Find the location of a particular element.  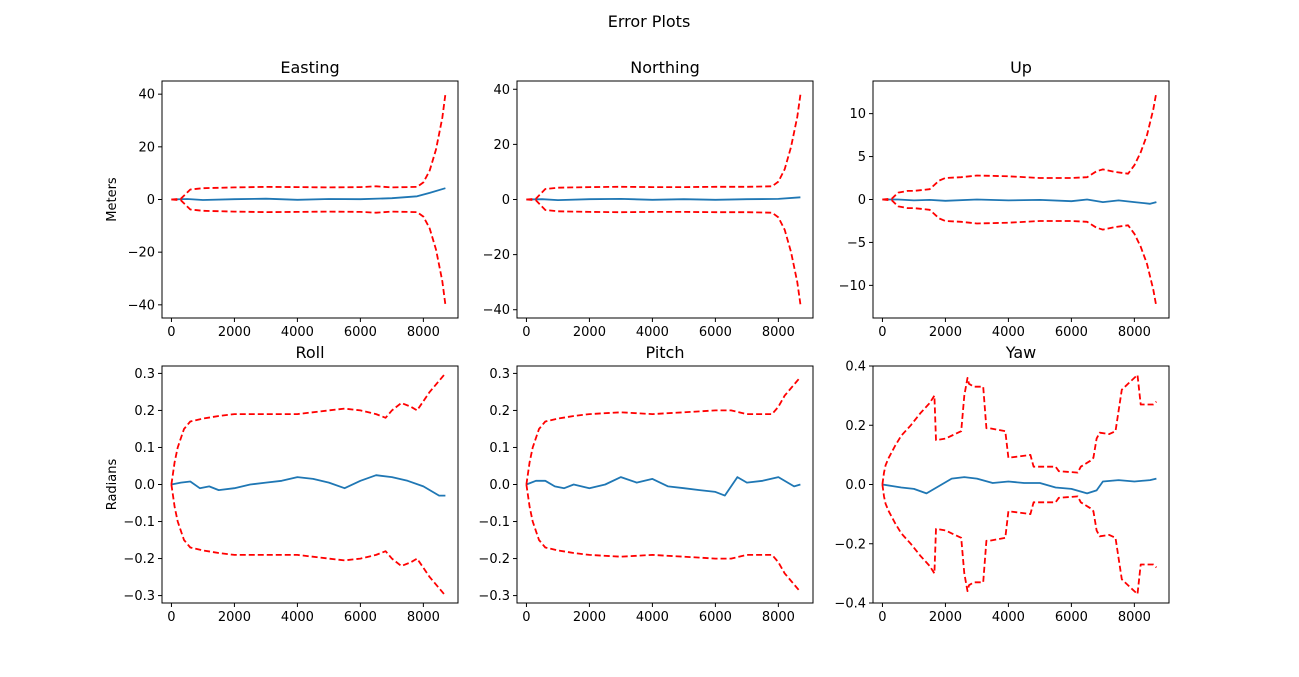

subplot-northing: Northing 0 2000 4000 6000 8000 −40 −20 0 20 40 is located at coordinates (648, 199).